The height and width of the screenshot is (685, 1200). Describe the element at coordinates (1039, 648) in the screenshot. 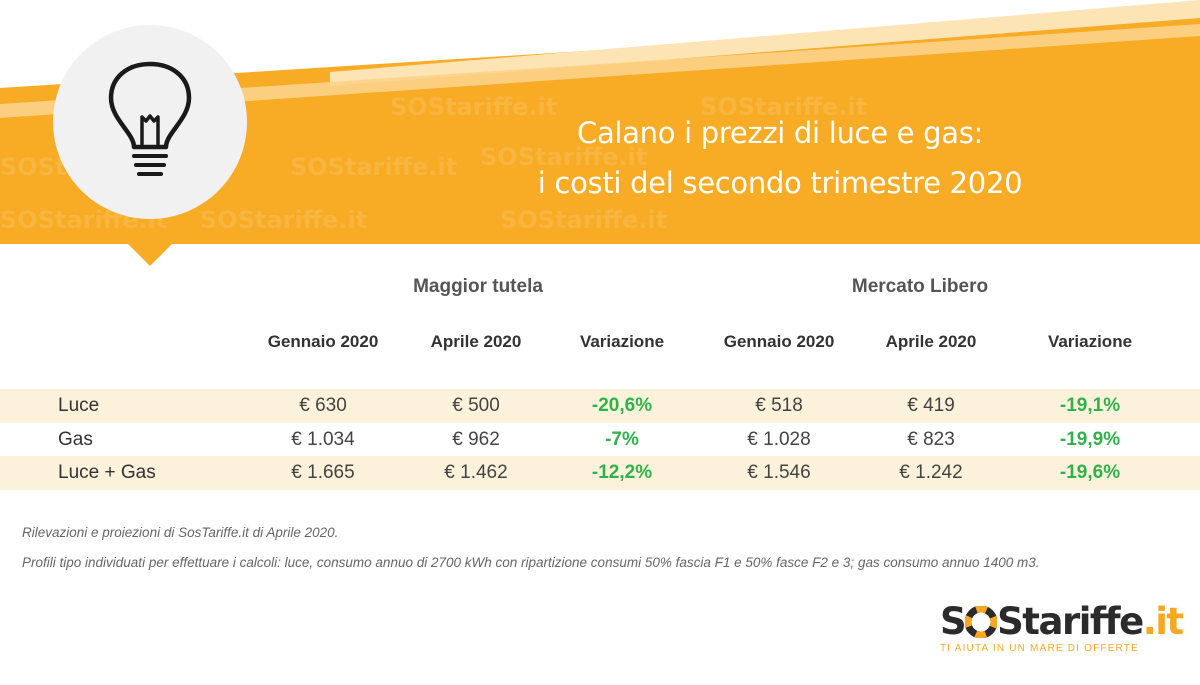

I see `logo-tagline: TI AIUTA IN UN MARE DI OFFERTE` at that location.